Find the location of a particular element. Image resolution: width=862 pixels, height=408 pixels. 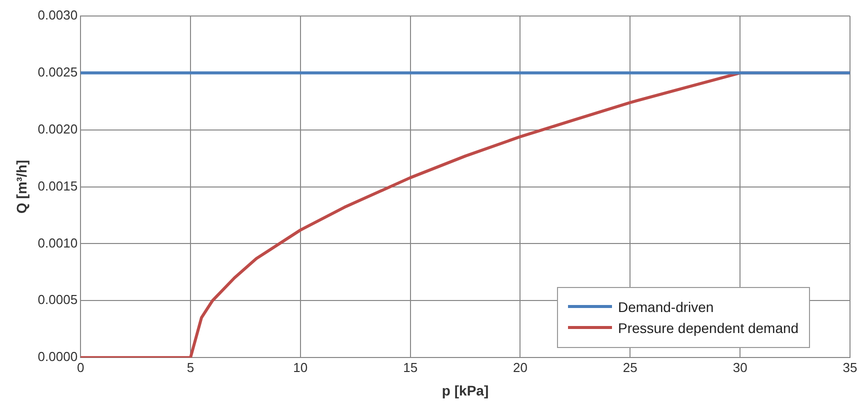

x-tick-label: 15 is located at coordinates (410, 367).